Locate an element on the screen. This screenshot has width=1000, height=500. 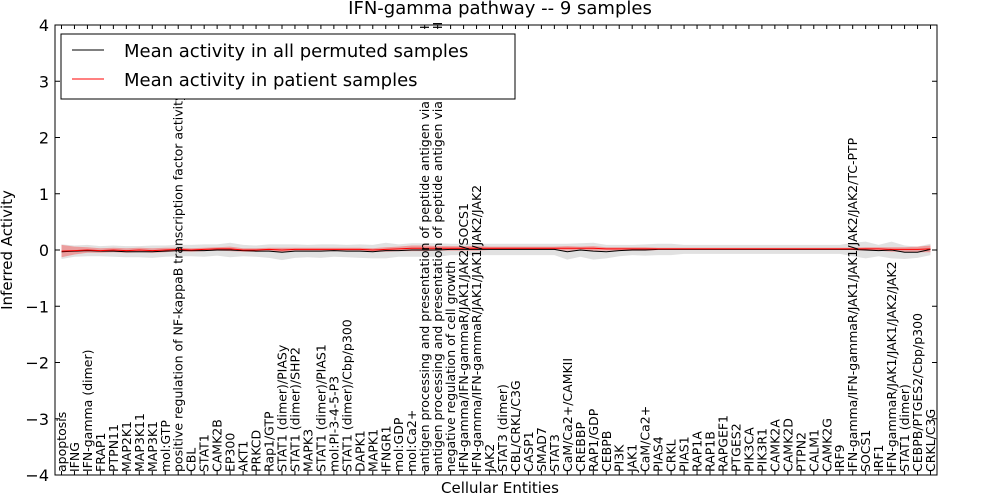
chart-title: IFN-gamma pathway -- 9 samples is located at coordinates (500, 9).